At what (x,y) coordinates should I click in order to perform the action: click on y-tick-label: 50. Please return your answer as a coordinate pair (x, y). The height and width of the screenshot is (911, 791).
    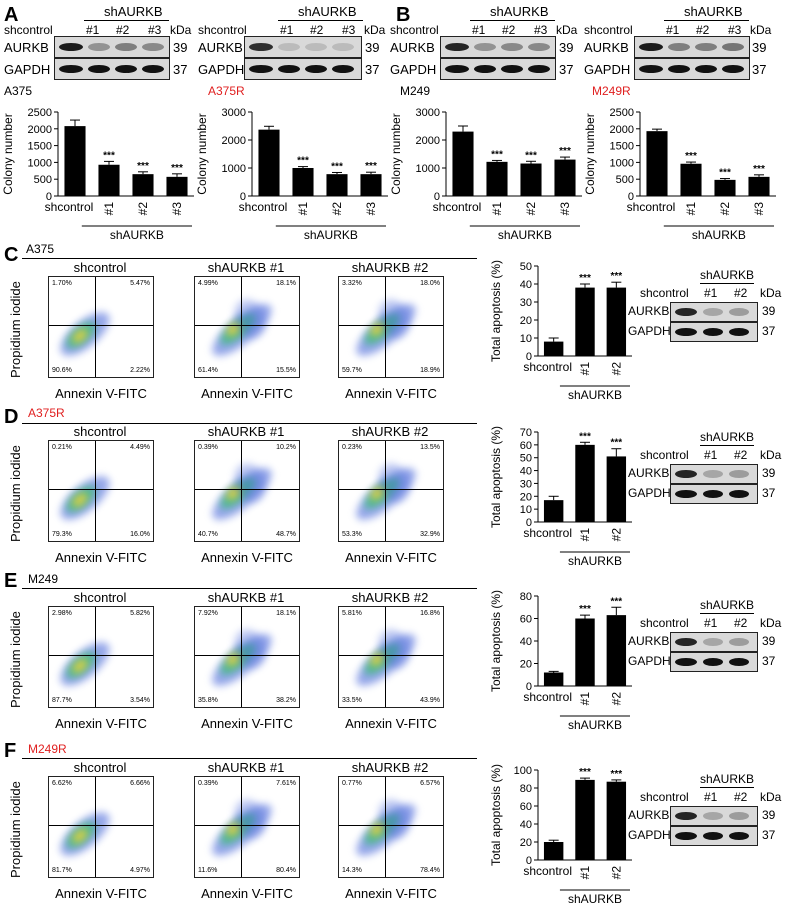
    Looking at the image, I should click on (526, 267).